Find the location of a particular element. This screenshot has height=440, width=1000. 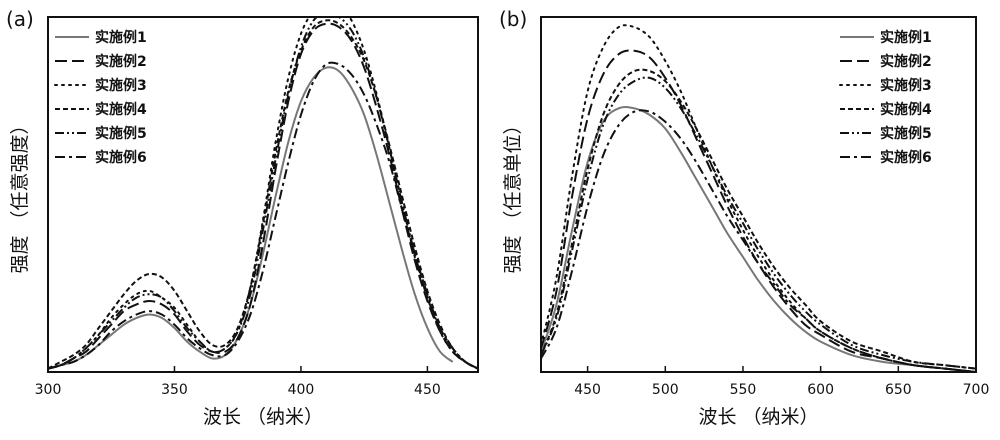

x-tick-label: 550 is located at coordinates (743, 390).